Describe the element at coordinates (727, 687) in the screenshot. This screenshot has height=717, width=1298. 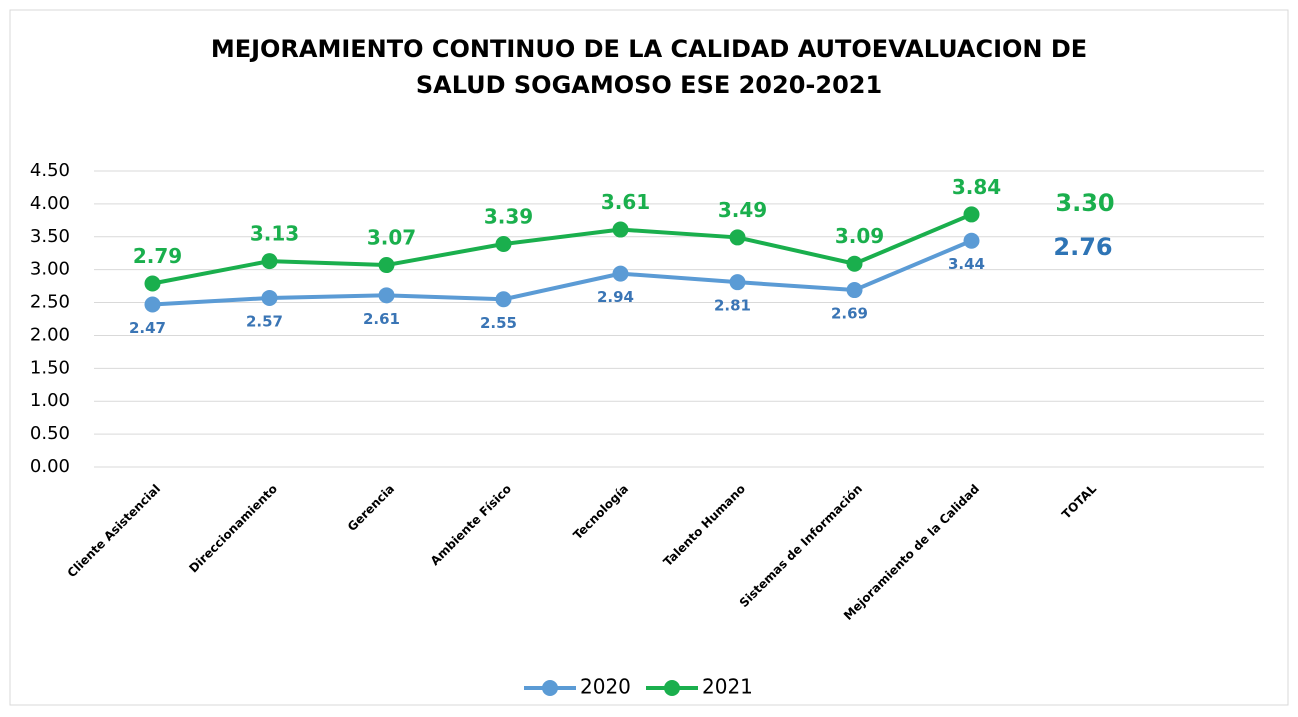
I see `legend-label: 2021` at that location.